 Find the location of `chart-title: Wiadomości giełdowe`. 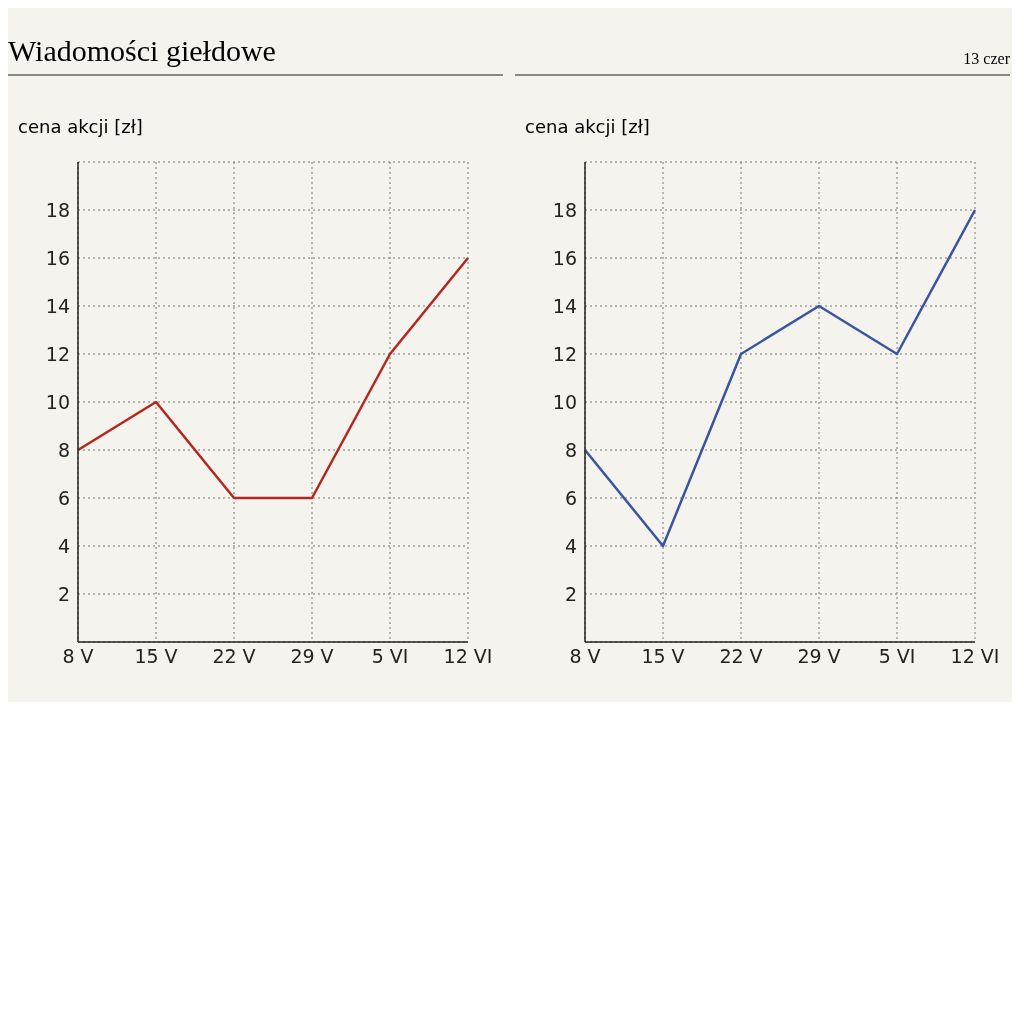

chart-title: Wiadomości giełdowe is located at coordinates (142, 51).